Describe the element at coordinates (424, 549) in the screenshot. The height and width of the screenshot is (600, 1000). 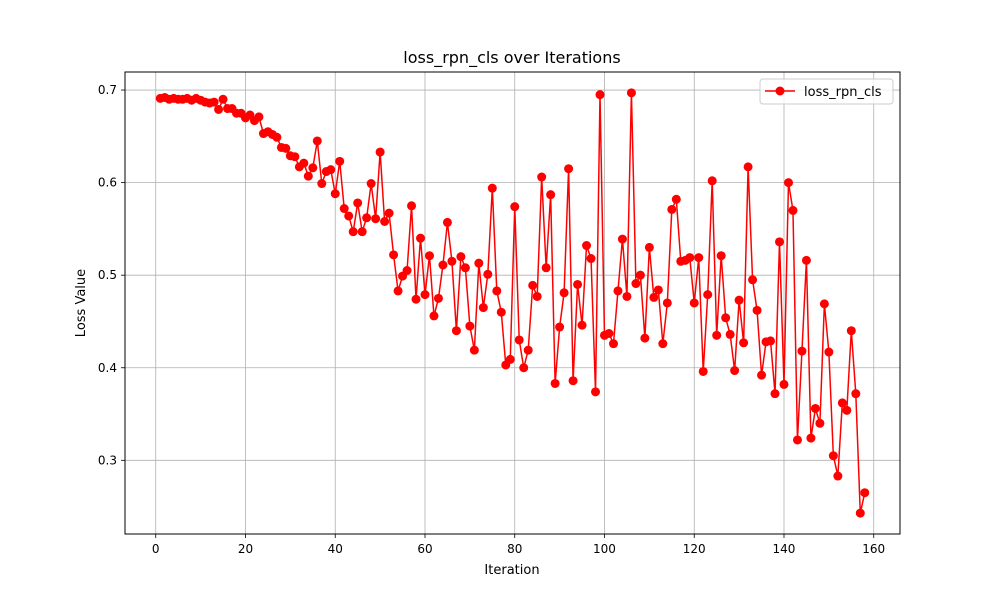
I see `x-tick-label: 60` at that location.